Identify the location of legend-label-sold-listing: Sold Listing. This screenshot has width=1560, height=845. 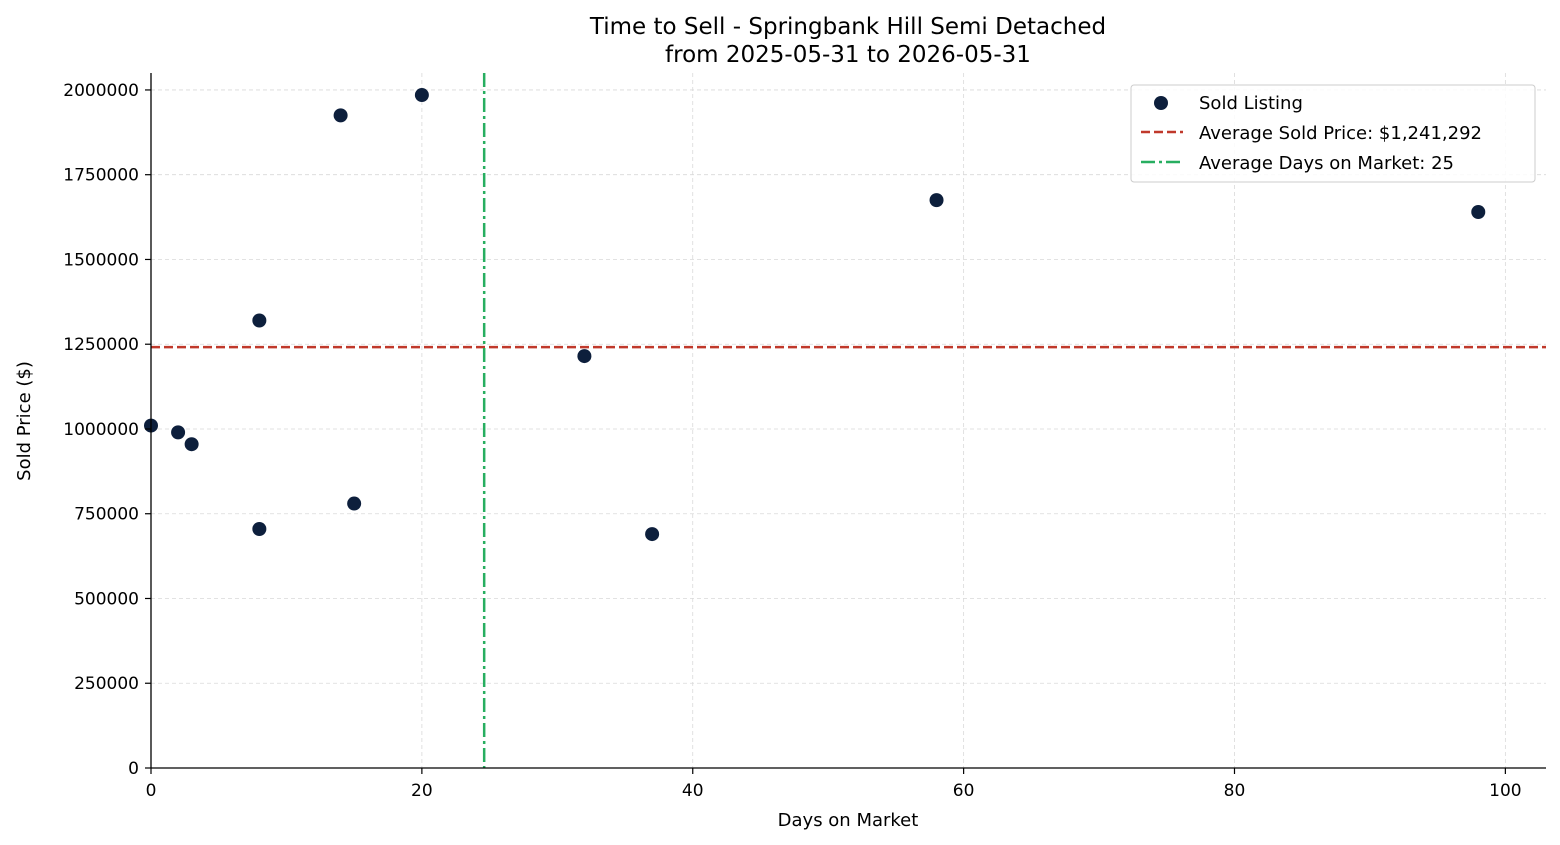
(1251, 103).